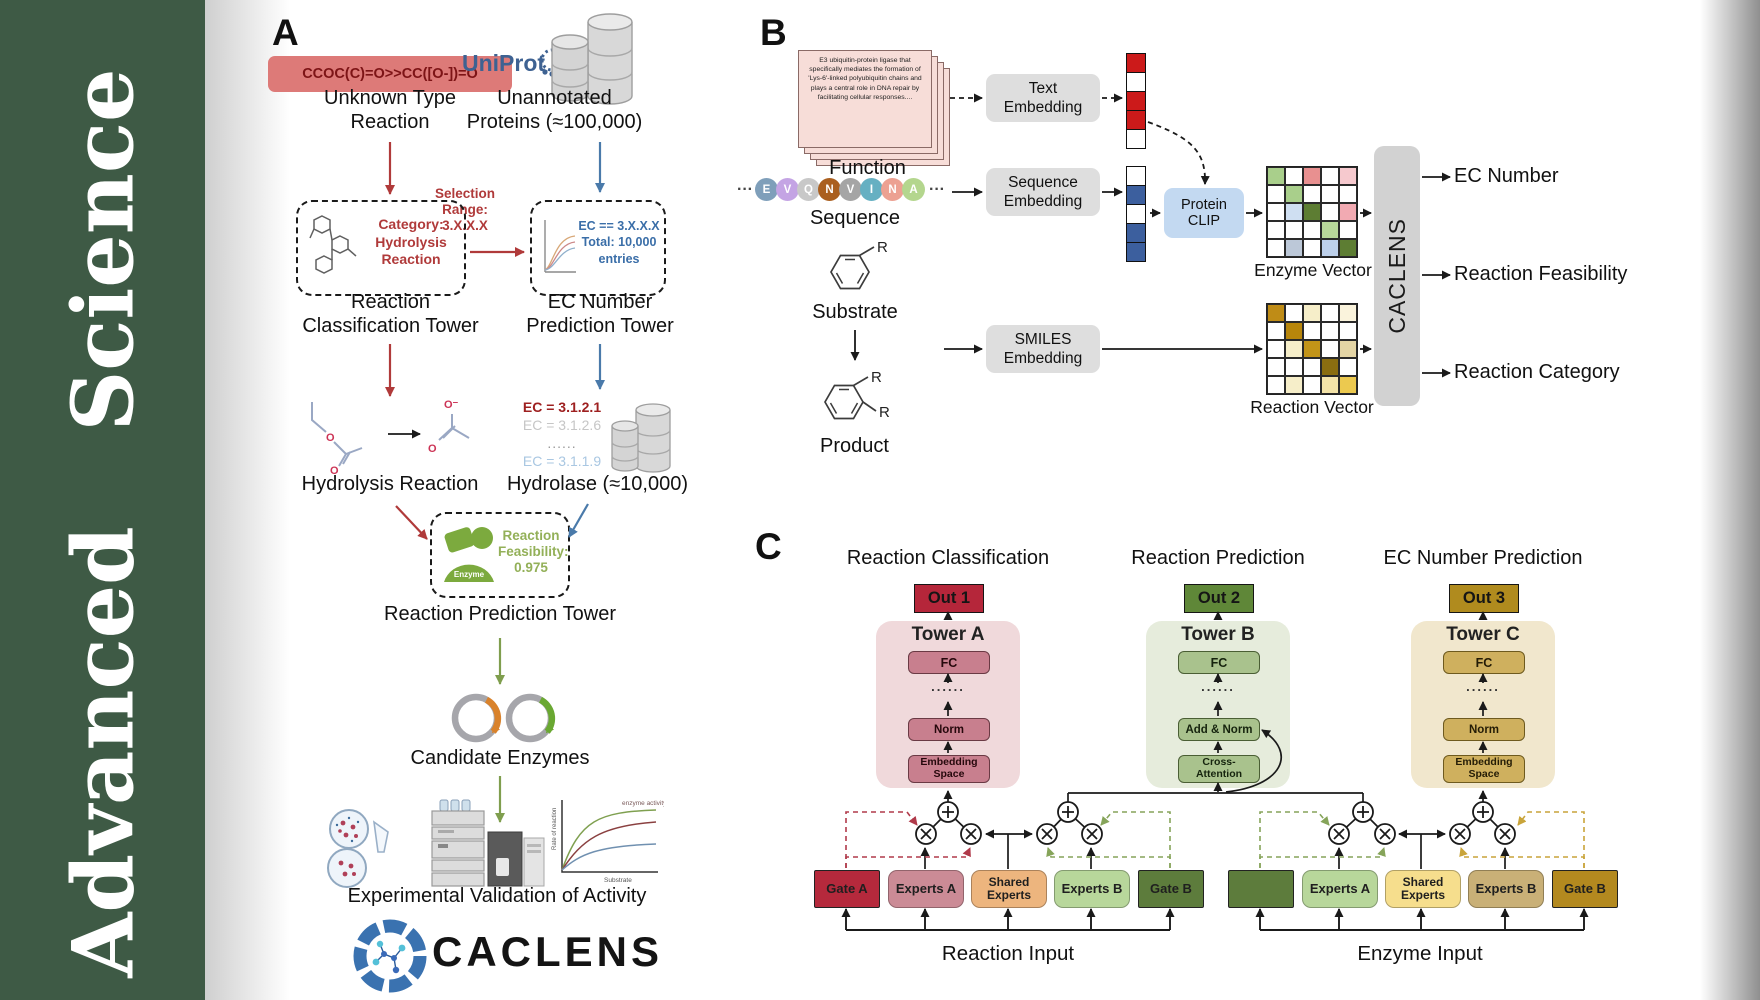 The width and height of the screenshot is (1760, 1000). Describe the element at coordinates (1218, 634) in the screenshot. I see `tower-b-title: Tower B` at that location.